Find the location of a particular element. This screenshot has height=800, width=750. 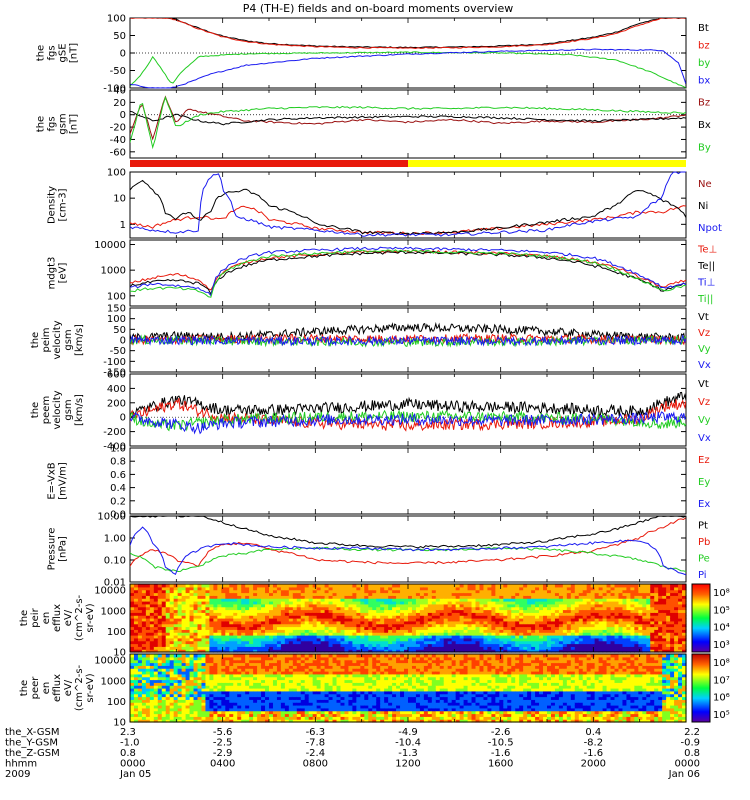

y-axis-label: E=-VxB is located at coordinates (52, 480).